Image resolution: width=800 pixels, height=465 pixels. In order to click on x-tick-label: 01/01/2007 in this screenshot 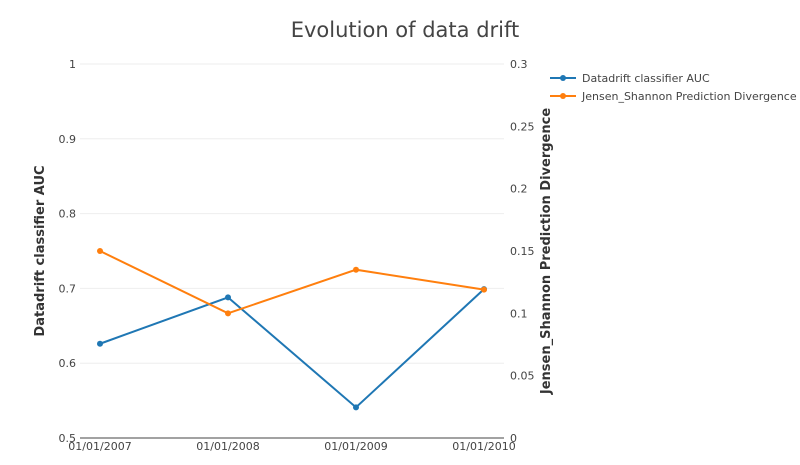, I will do `click(99, 446)`.